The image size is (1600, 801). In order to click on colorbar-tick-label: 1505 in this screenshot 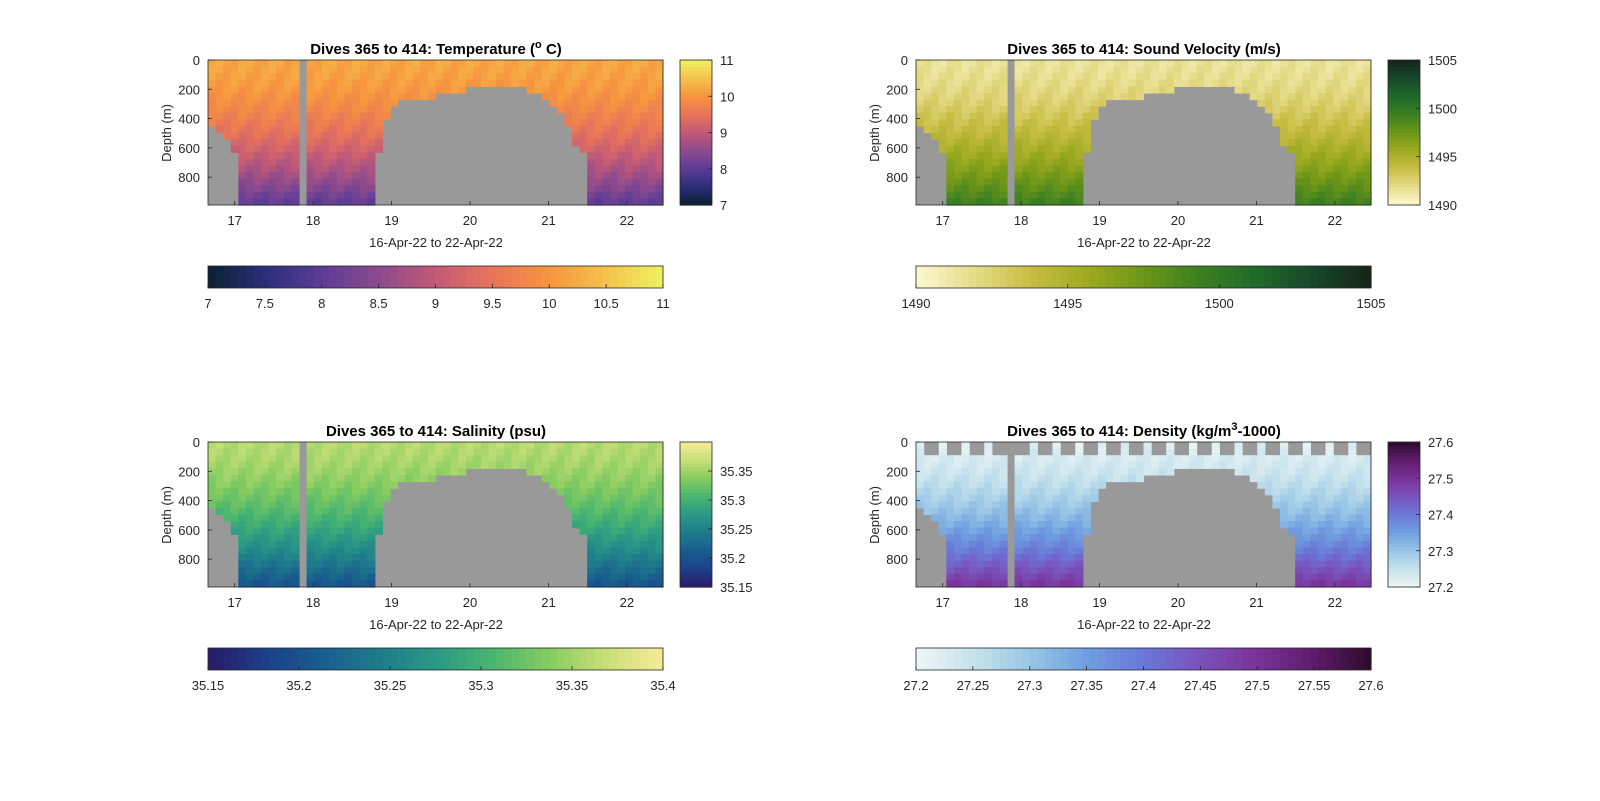, I will do `click(1442, 60)`.